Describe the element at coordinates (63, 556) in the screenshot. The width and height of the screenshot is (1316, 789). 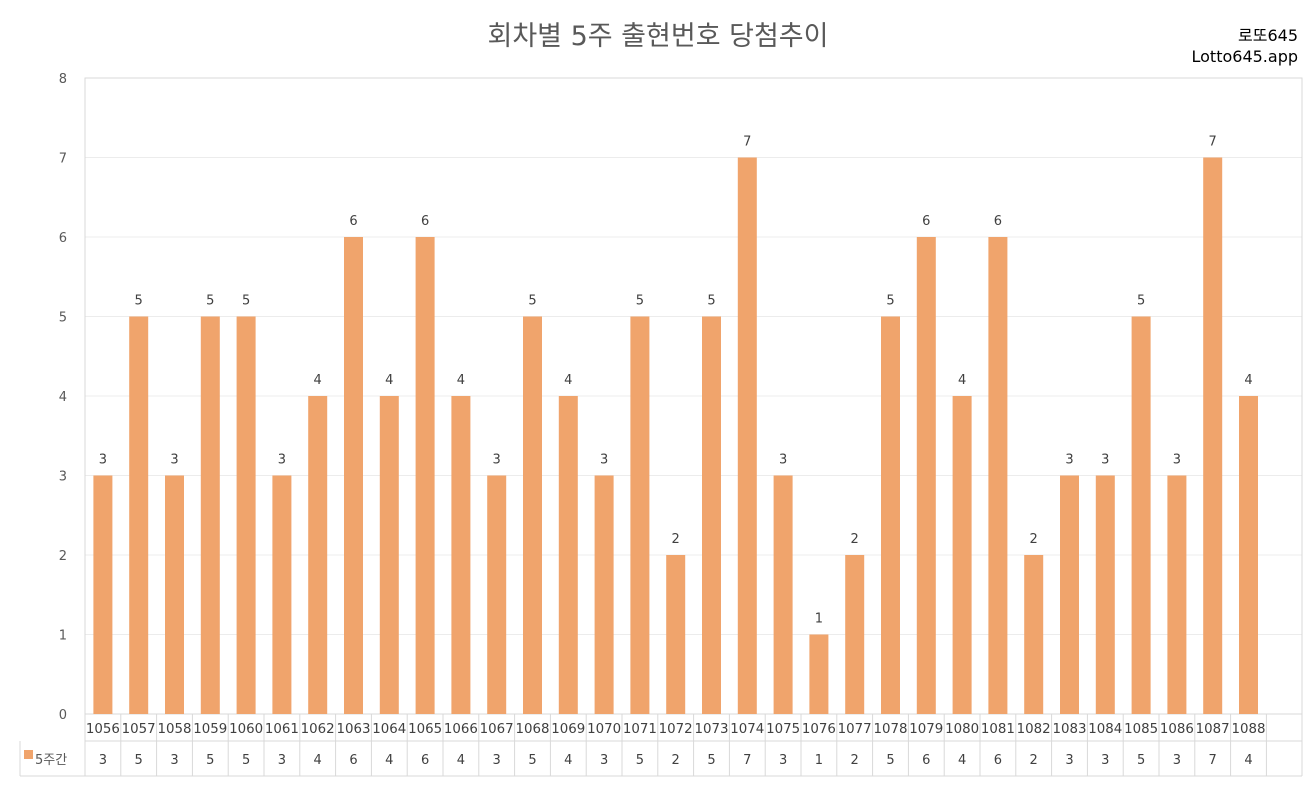
I see `y-tick-label: 2` at that location.